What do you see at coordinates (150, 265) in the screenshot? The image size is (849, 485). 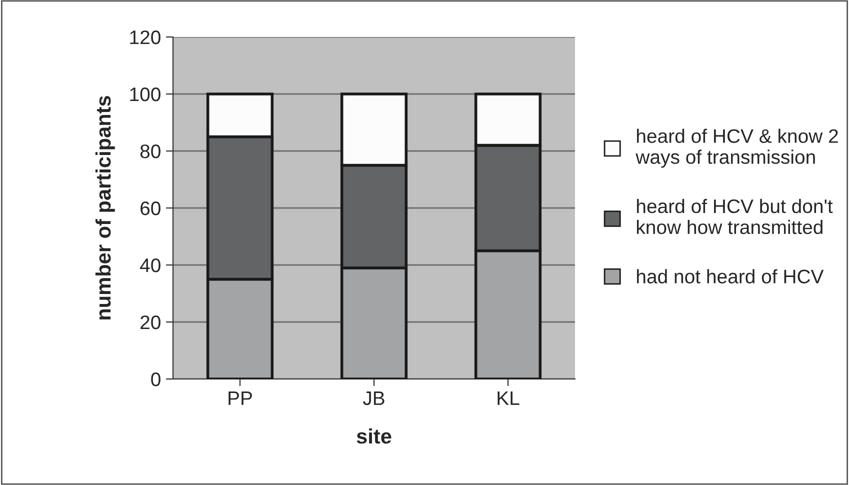 I see `y-tick-label: 40` at bounding box center [150, 265].